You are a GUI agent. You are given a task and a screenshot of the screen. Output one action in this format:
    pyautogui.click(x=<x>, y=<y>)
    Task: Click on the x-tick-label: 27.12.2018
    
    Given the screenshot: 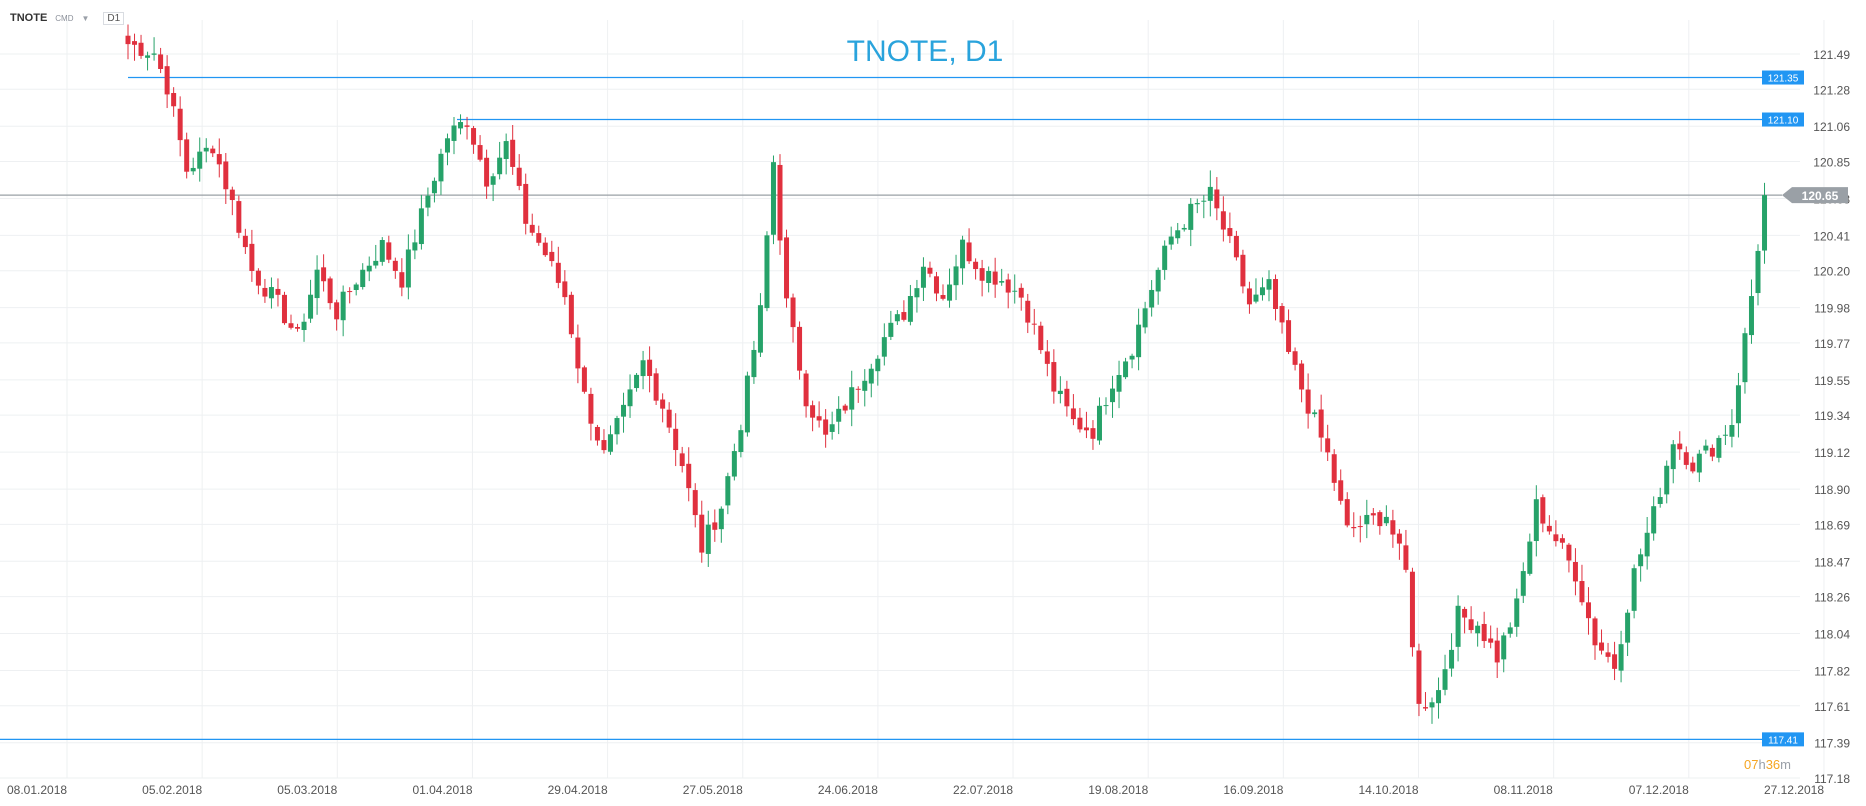 What is the action you would take?
    pyautogui.click(x=1794, y=790)
    